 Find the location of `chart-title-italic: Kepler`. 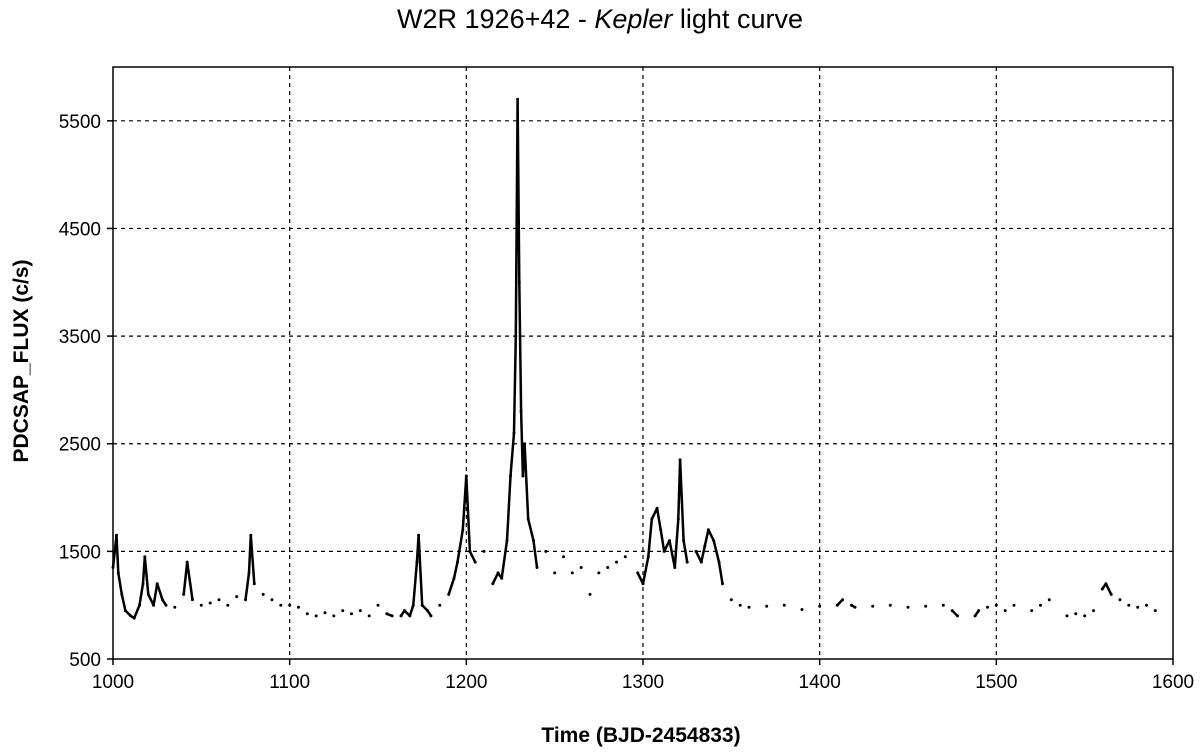

chart-title-italic: Kepler is located at coordinates (633, 19).